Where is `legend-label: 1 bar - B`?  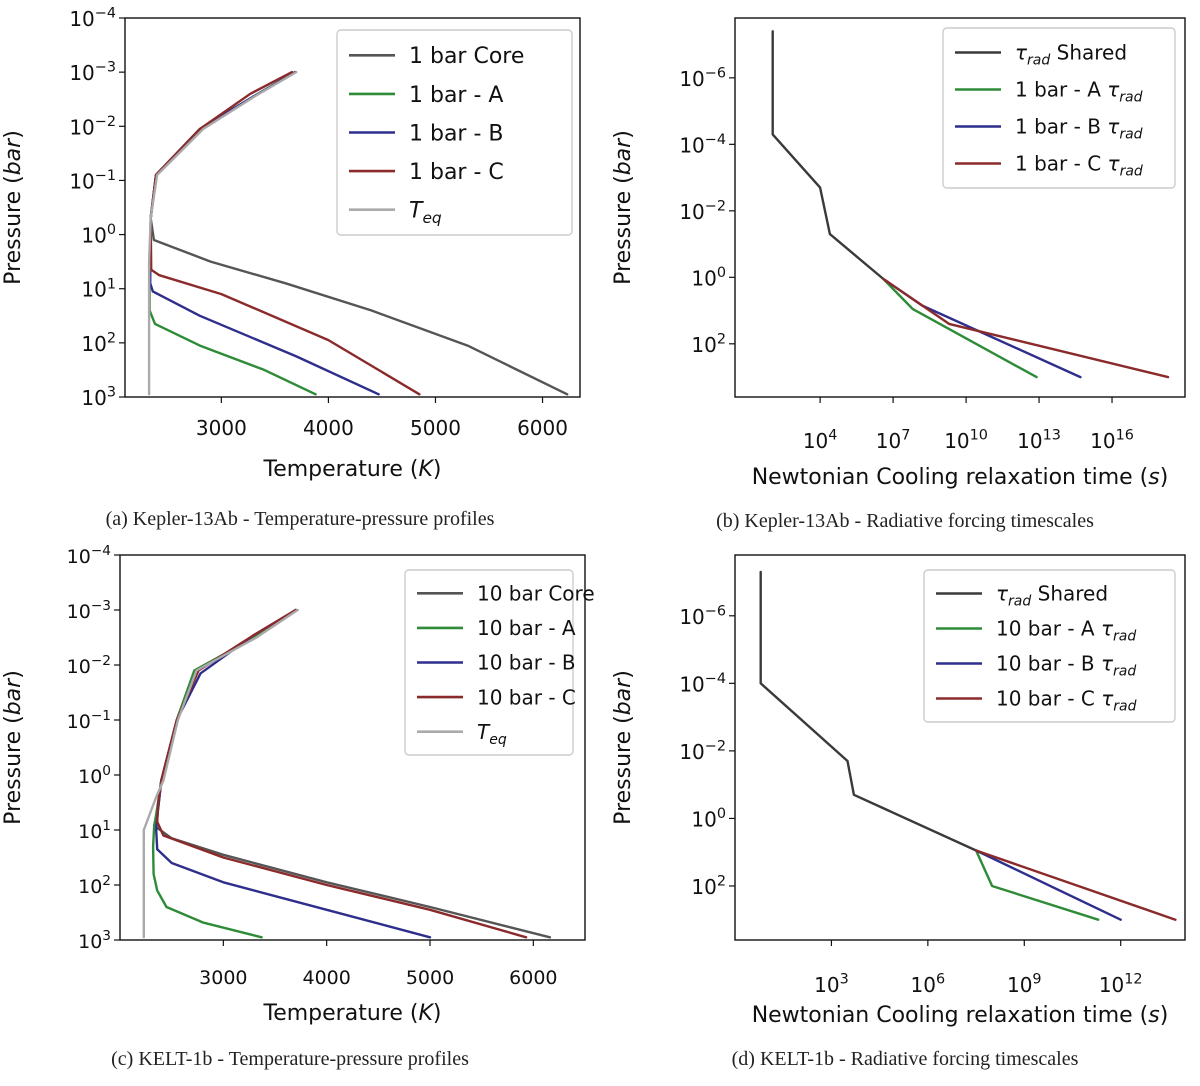 legend-label: 1 bar - B is located at coordinates (456, 133).